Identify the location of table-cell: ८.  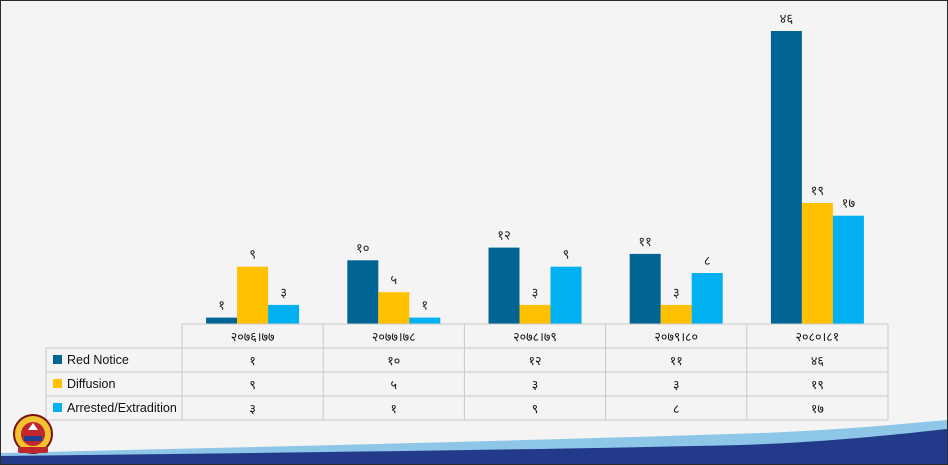
(676, 408).